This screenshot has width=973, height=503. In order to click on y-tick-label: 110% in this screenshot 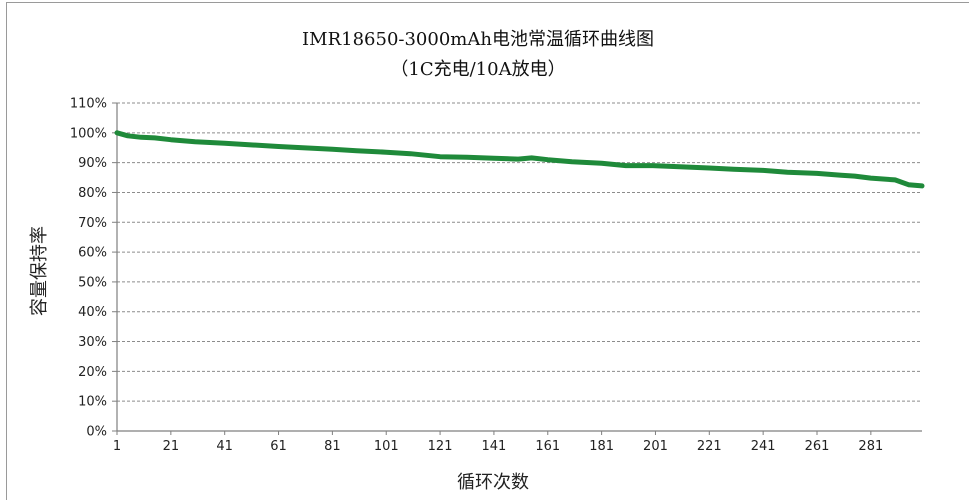, I will do `click(88, 104)`.